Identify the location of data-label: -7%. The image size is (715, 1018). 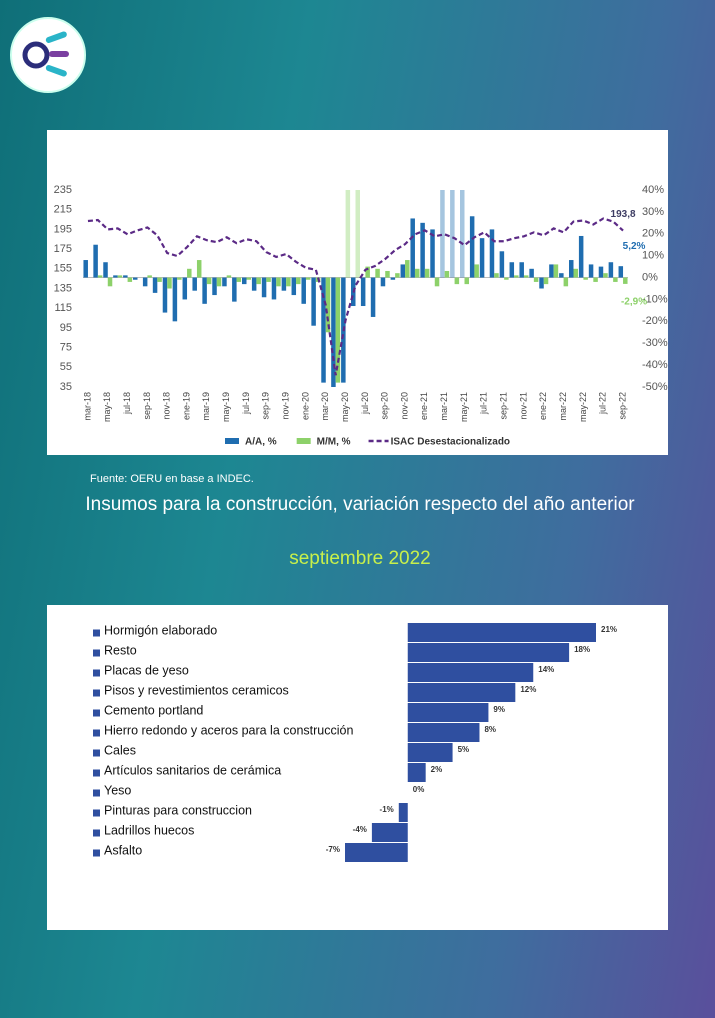
(333, 849).